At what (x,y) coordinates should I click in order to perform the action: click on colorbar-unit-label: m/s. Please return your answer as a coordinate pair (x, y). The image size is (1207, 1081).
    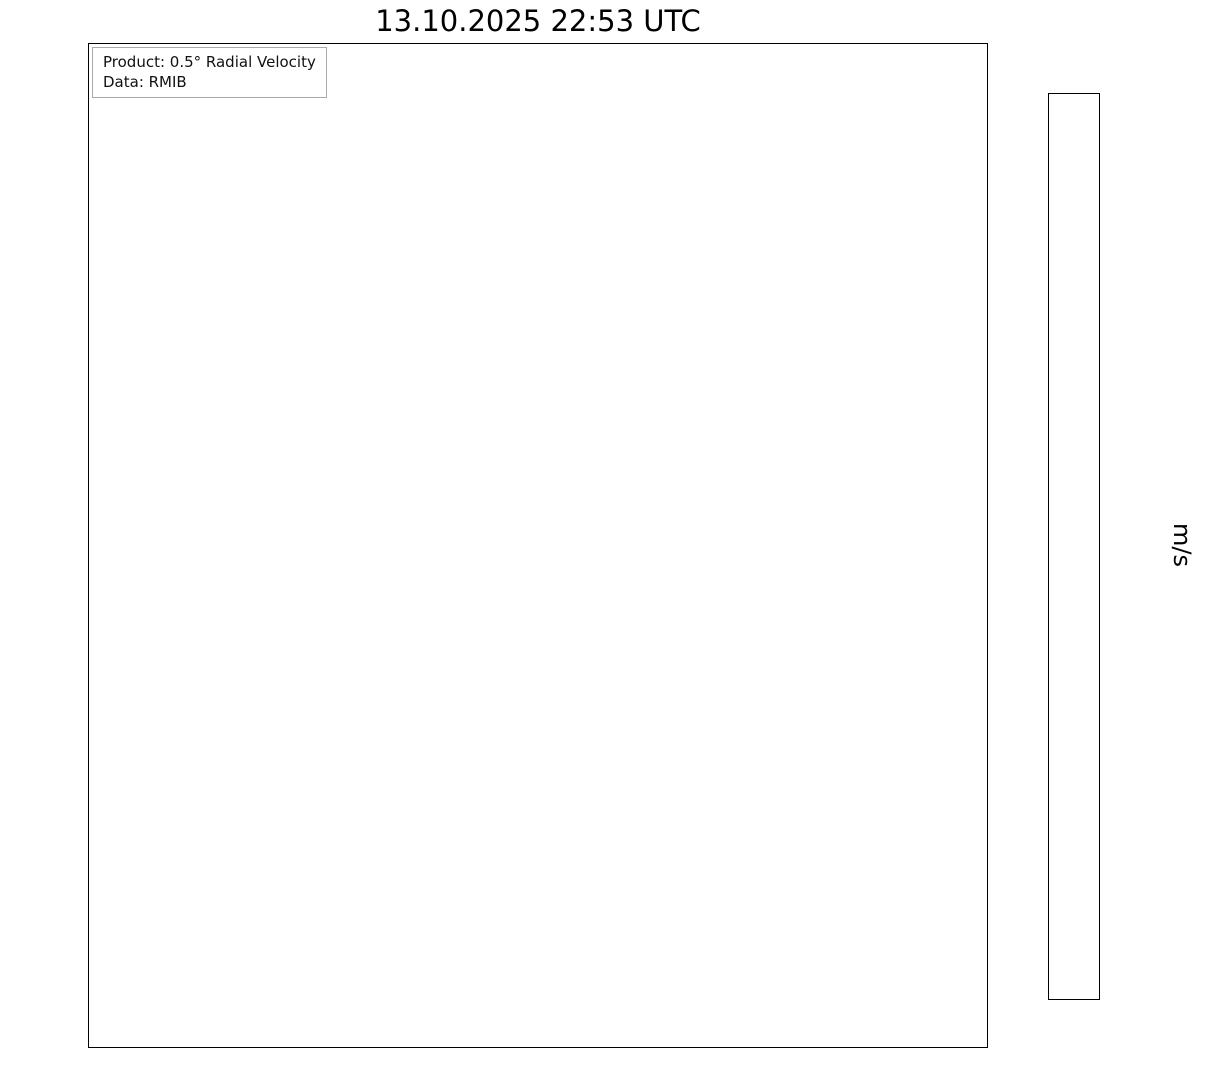
    Looking at the image, I should click on (1182, 545).